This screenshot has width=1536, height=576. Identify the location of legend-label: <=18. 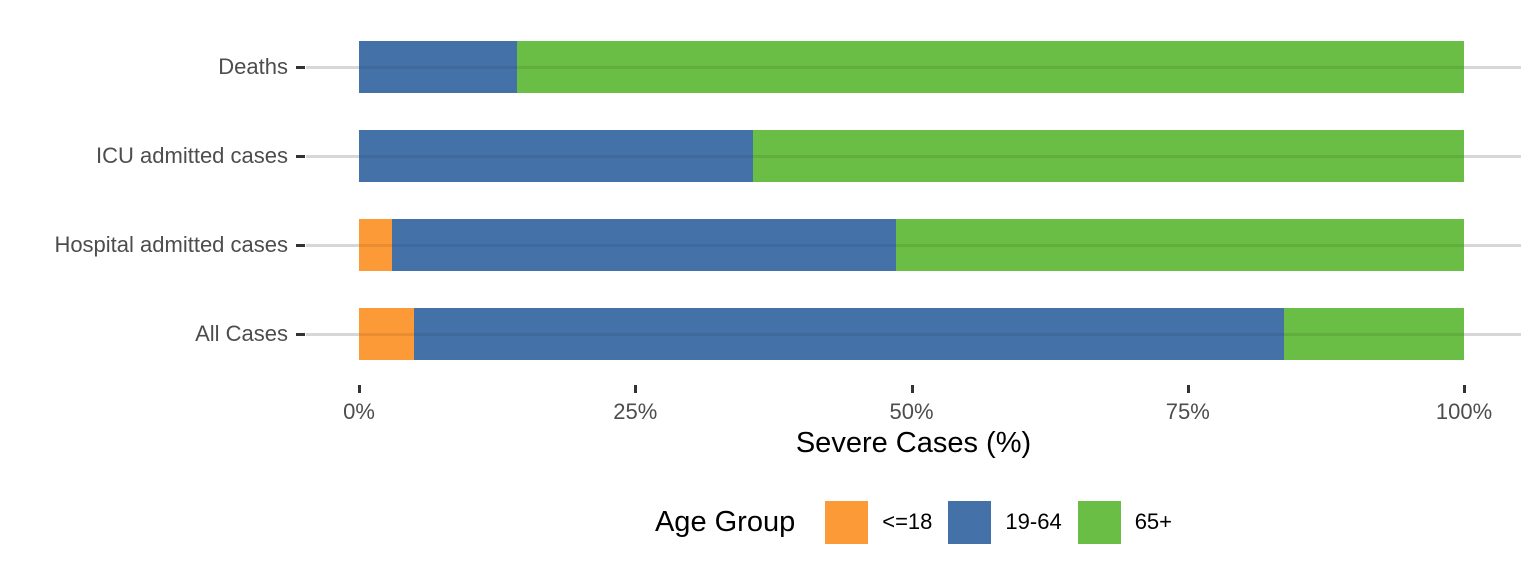
(907, 521).